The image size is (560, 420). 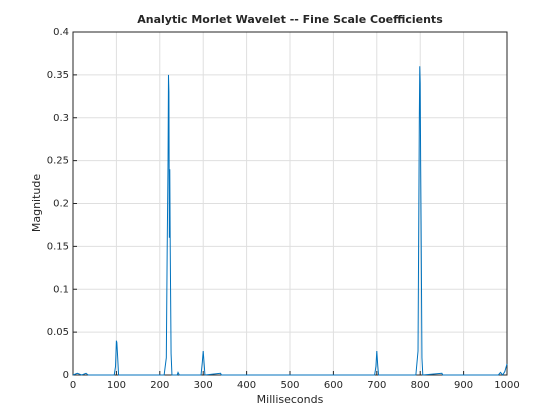 I want to click on y-tick-label: 0.05, so click(x=58, y=332).